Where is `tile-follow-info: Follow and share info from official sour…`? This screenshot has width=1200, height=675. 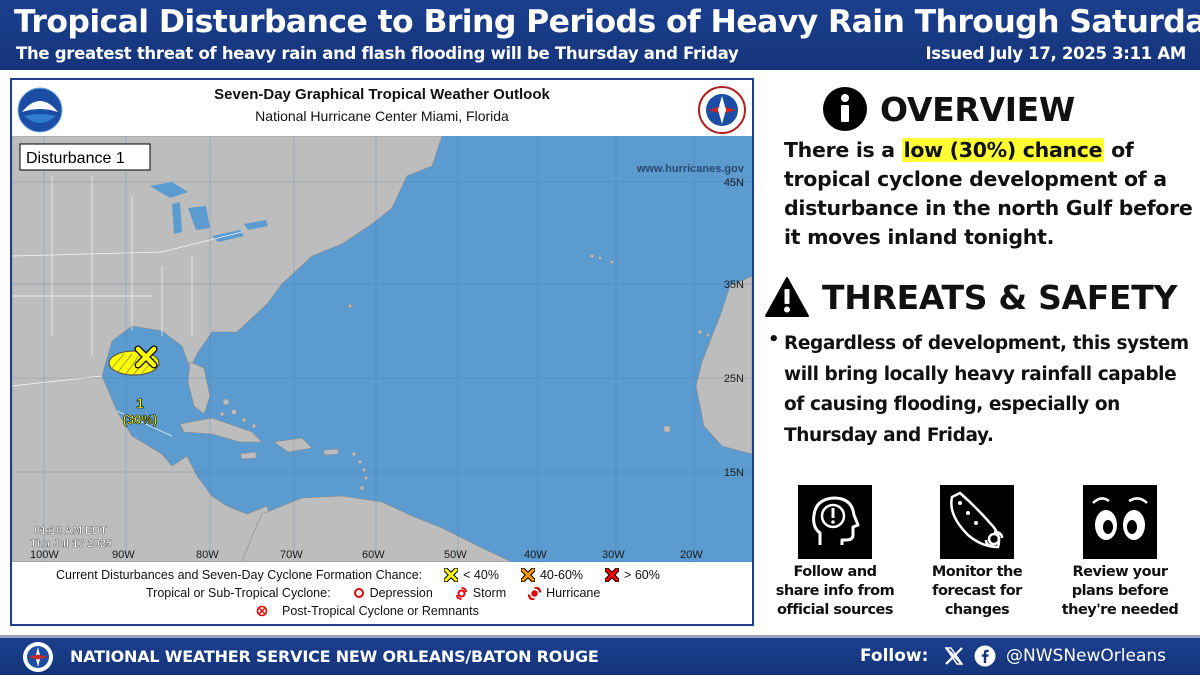 tile-follow-info: Follow and share info from official sour… is located at coordinates (835, 552).